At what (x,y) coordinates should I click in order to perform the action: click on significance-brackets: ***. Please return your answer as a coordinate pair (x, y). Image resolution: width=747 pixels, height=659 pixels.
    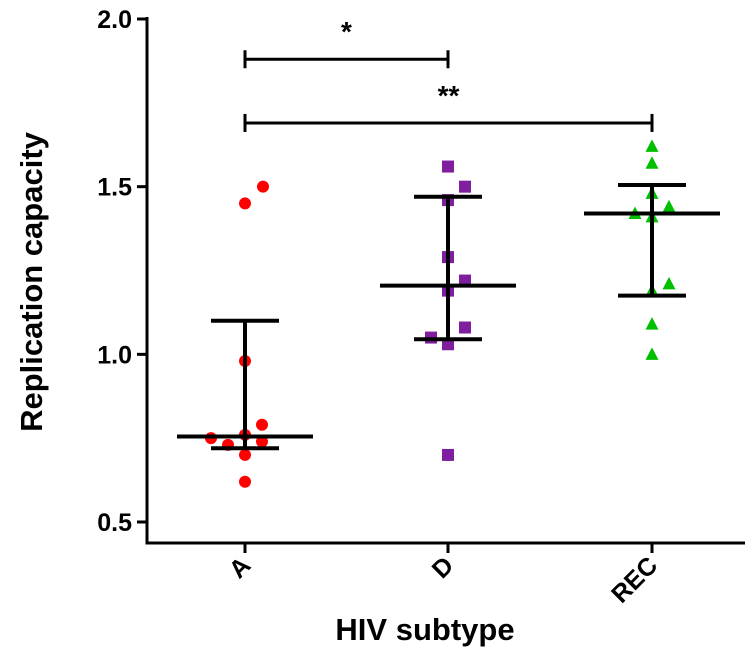
    Looking at the image, I should click on (448, 74).